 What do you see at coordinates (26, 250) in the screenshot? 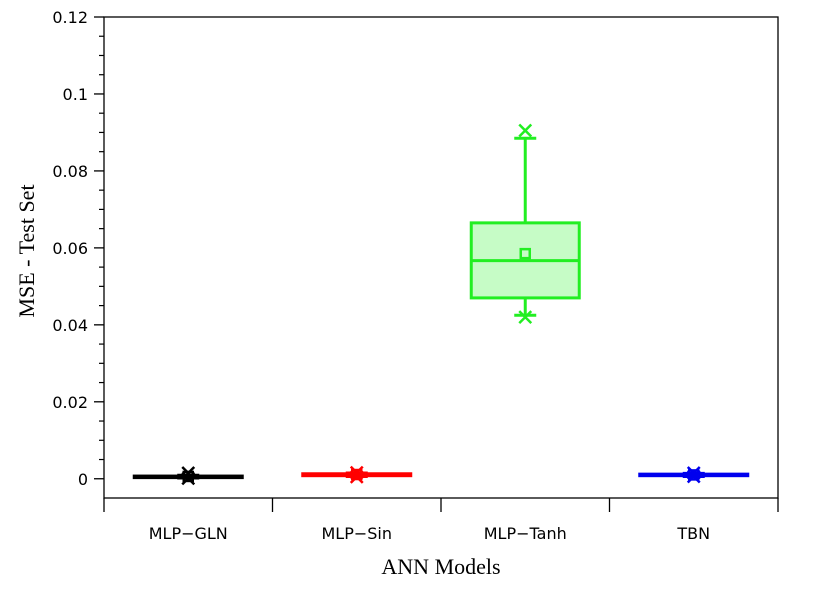
I see `y-axis-title: MSE - Test Set` at bounding box center [26, 250].